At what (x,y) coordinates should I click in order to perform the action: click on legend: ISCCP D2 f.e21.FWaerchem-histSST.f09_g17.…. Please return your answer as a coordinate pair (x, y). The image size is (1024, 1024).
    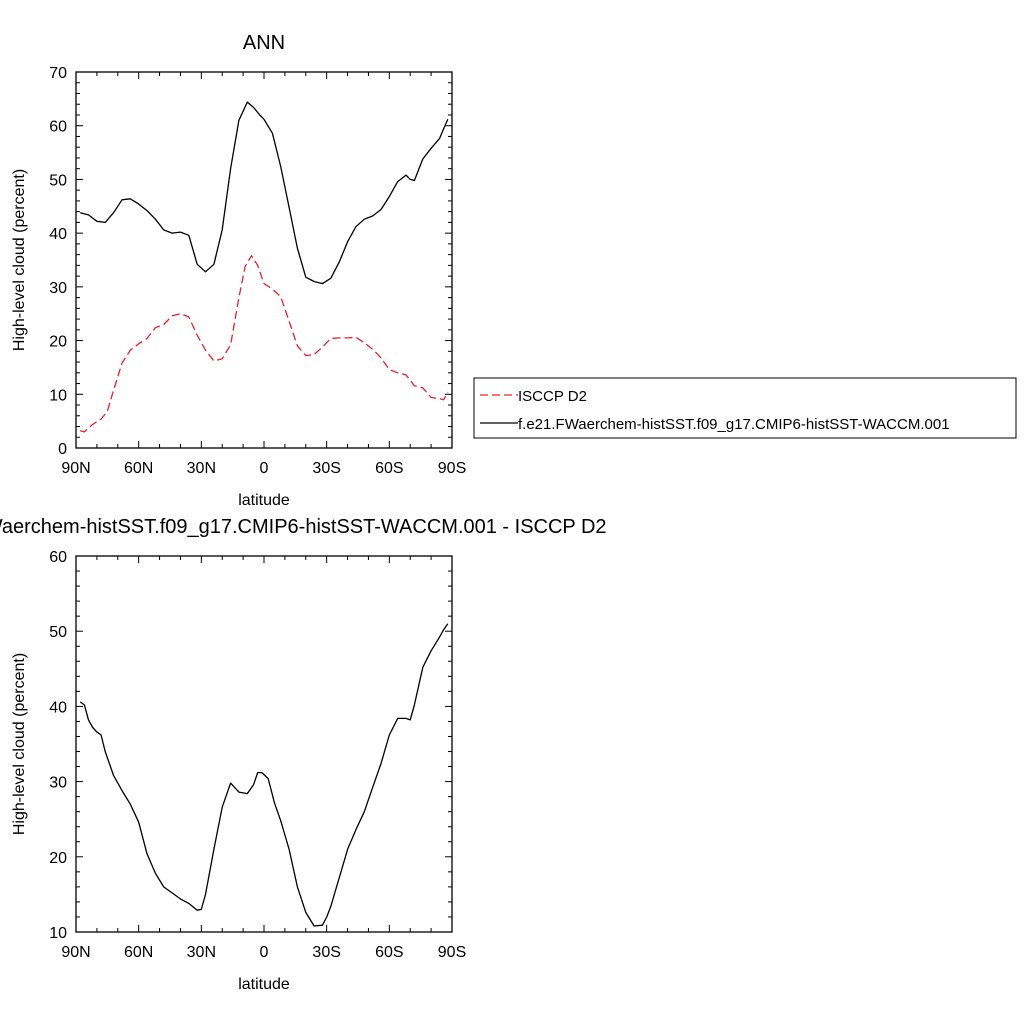
    Looking at the image, I should click on (745, 408).